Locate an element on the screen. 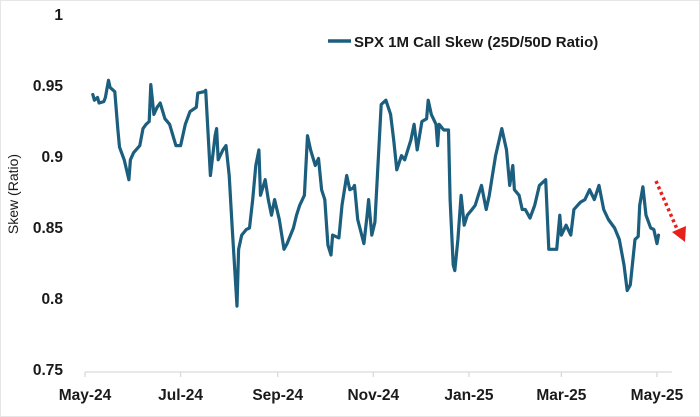  legend: SPX 1M Call Skew (25D/50D Ratio) is located at coordinates (463, 42).